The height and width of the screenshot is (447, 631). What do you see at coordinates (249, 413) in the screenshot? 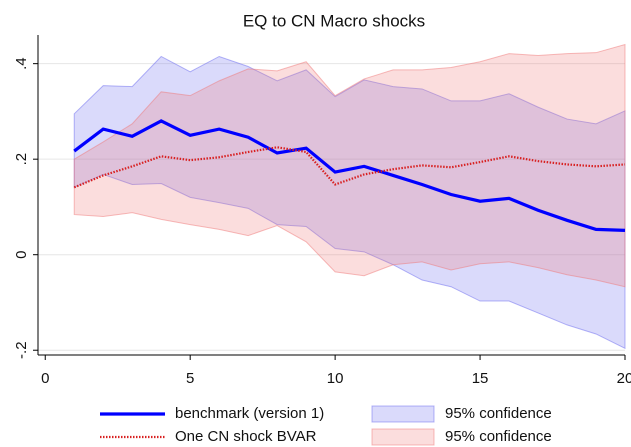
I see `legend-label: benchmark (version 1)` at bounding box center [249, 413].